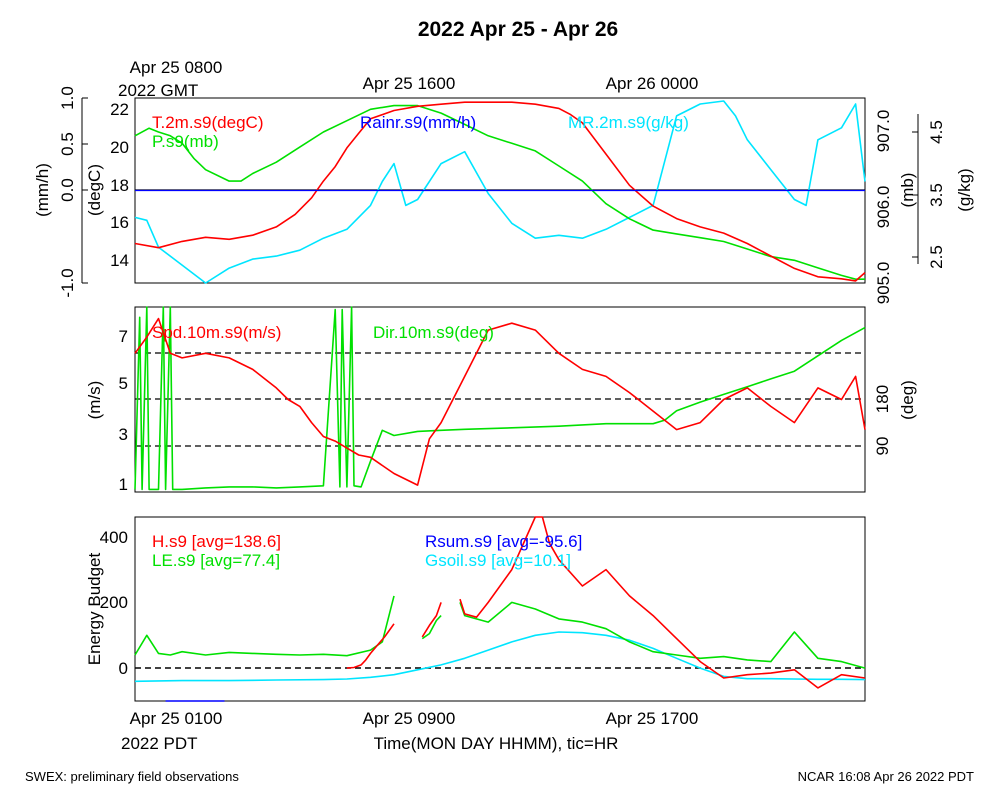 This screenshot has height=800, width=1000. I want to click on legend-wind-speed: Spd.10m.s9(m/s), so click(216, 332).